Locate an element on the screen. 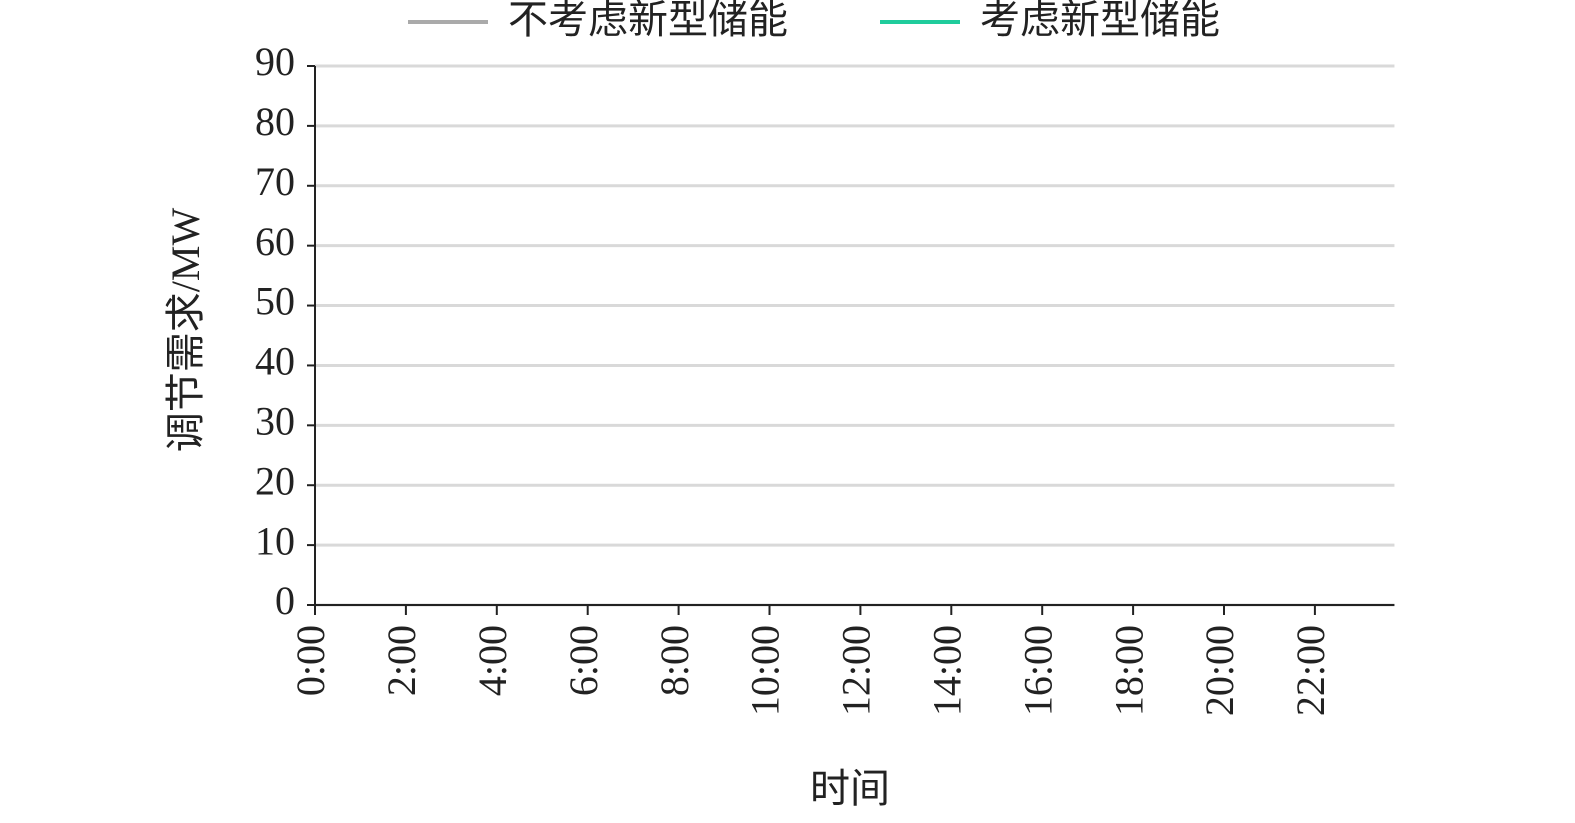 This screenshot has width=1575, height=823. x-tick-label: 16:00 is located at coordinates (1037, 670).